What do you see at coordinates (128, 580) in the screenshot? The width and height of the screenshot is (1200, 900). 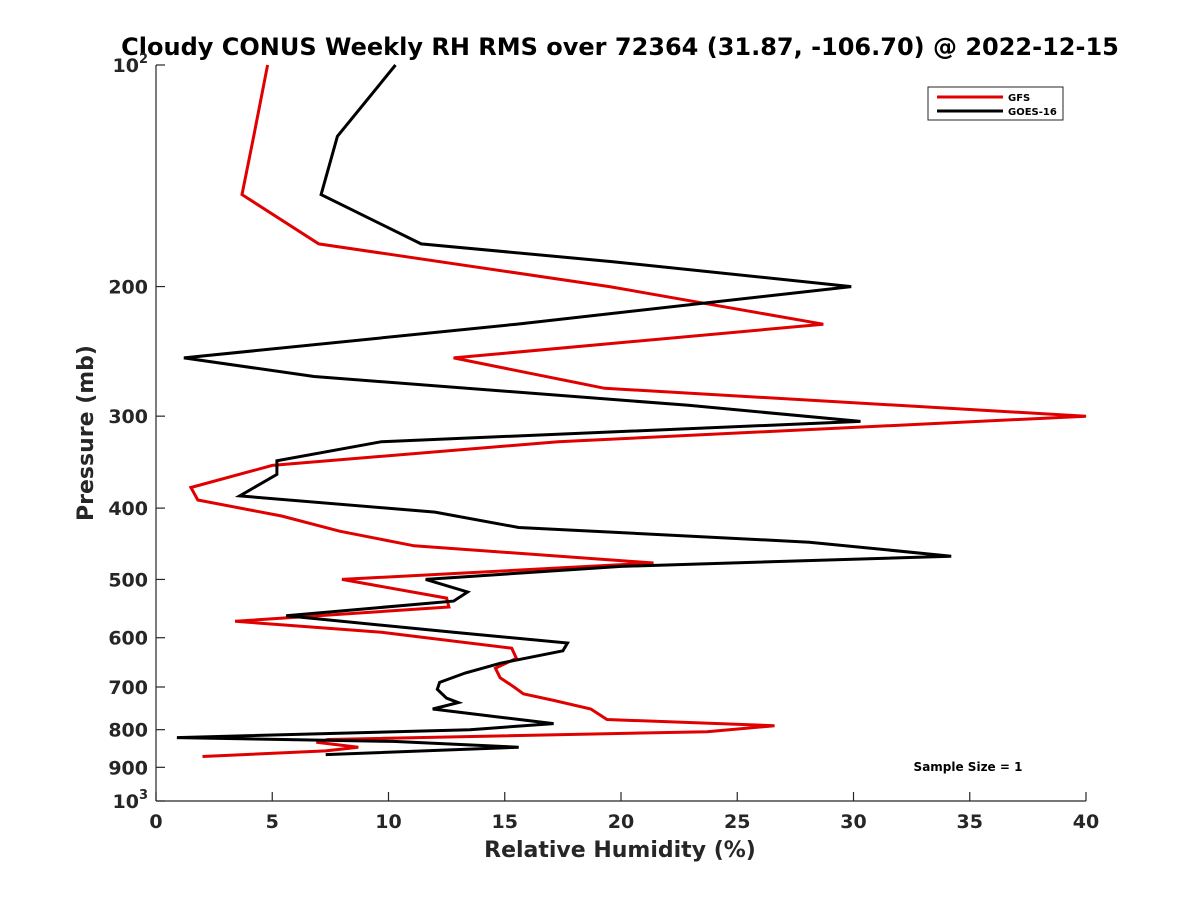 I see `y-tick-label: 500` at bounding box center [128, 580].